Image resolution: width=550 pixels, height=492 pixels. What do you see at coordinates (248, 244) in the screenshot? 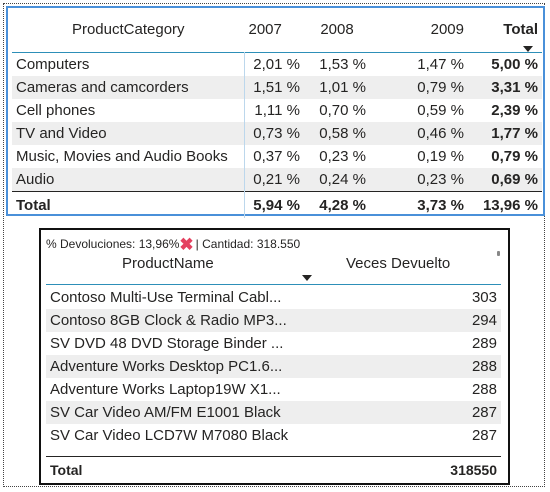
I see `cantidad-text: | Cantidad: 318.550` at bounding box center [248, 244].